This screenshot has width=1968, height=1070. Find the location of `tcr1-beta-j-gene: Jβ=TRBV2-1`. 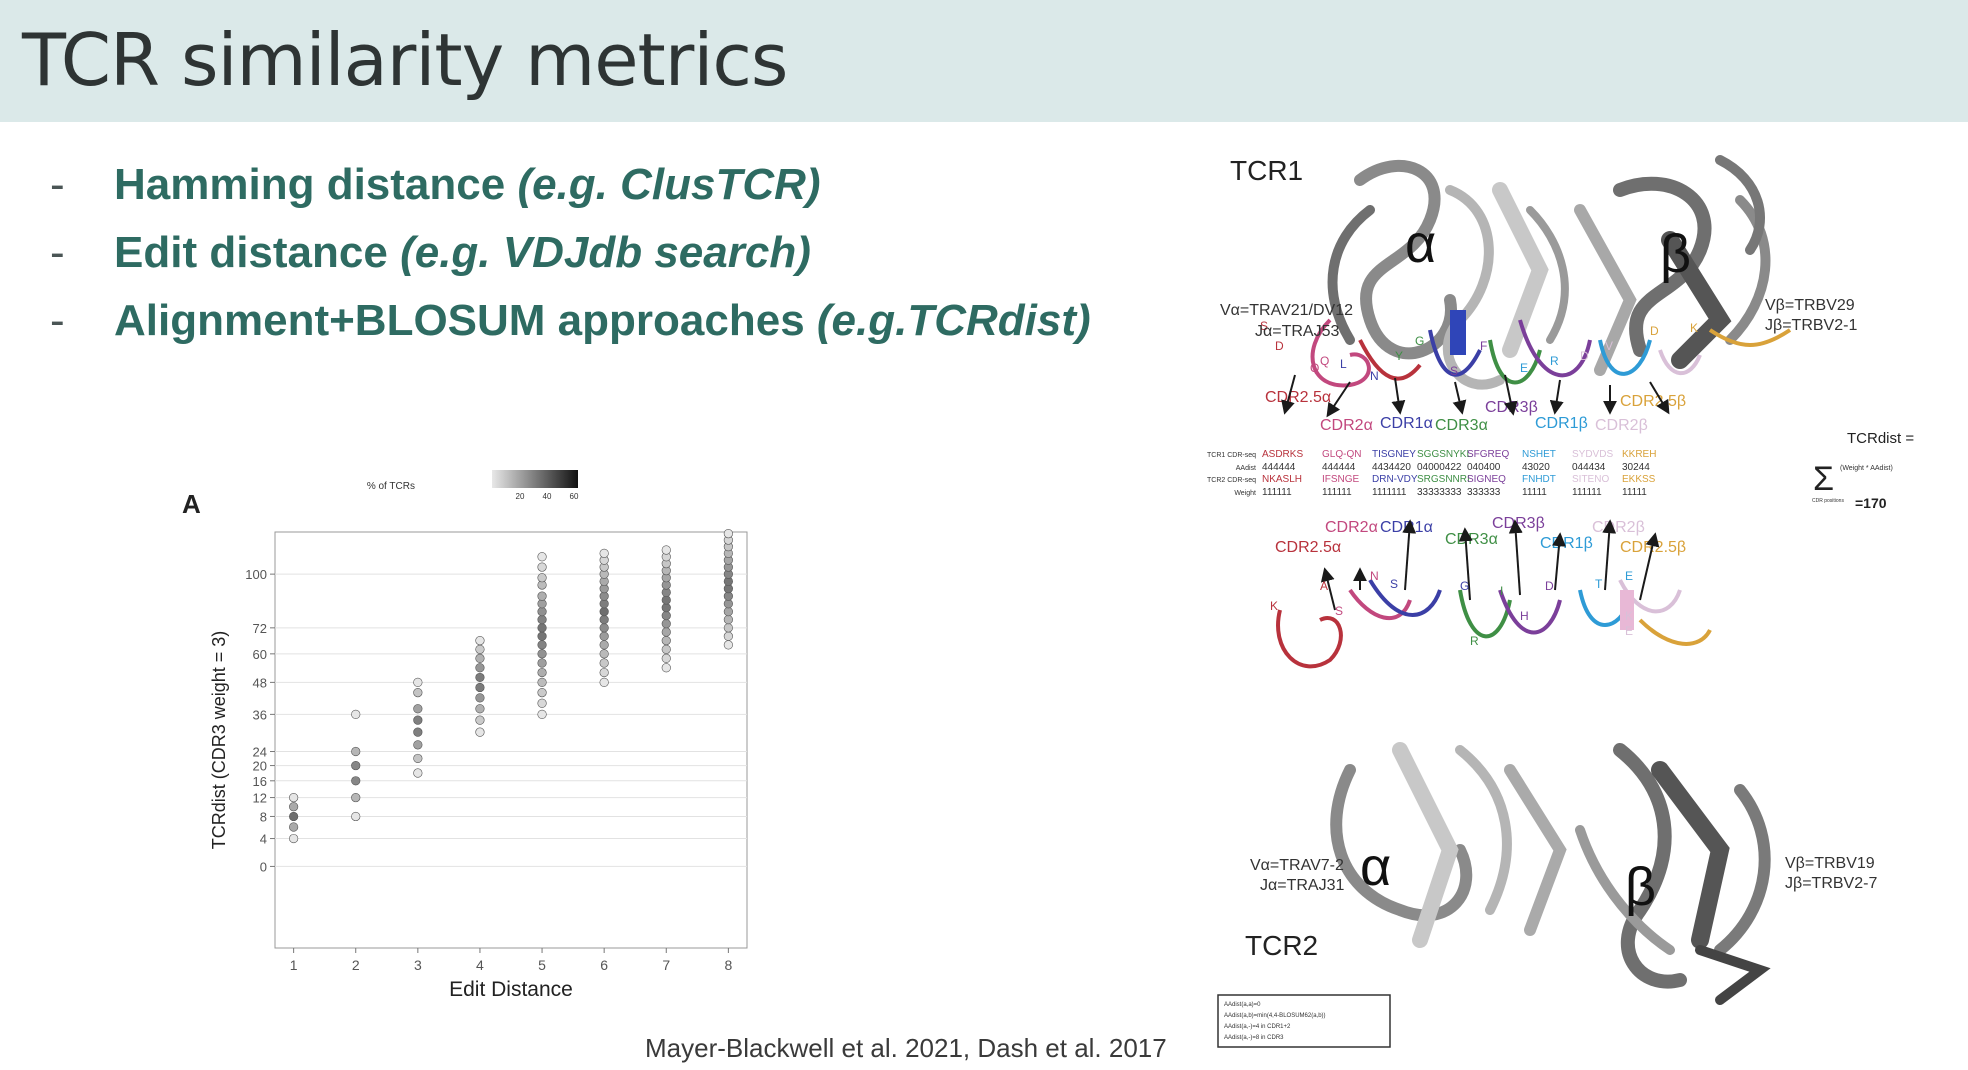

tcr1-beta-j-gene: Jβ=TRBV2-1 is located at coordinates (1811, 325).